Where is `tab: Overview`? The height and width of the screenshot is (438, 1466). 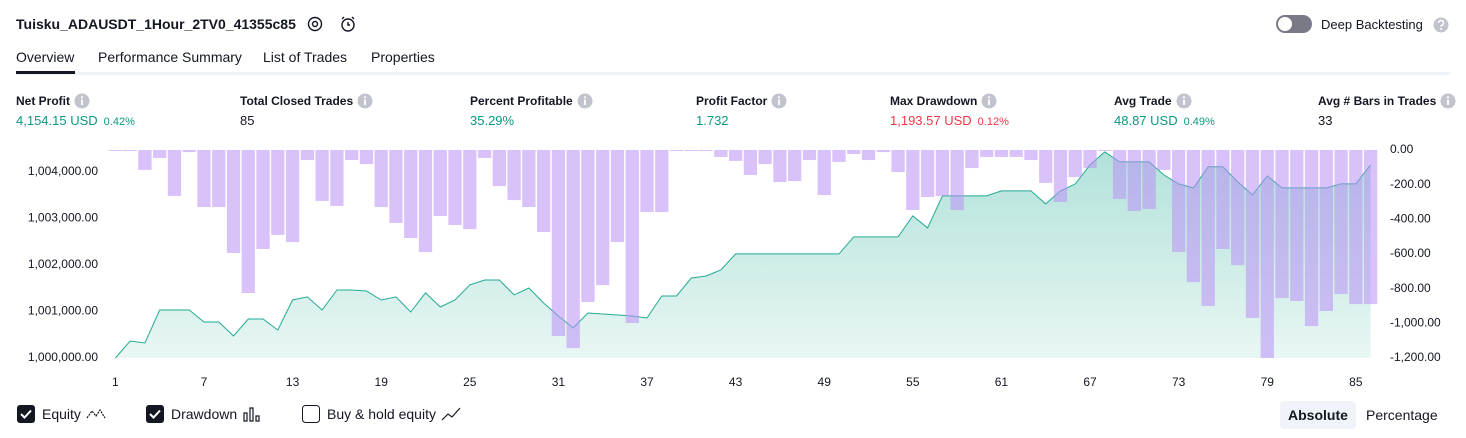 tab: Overview is located at coordinates (45, 57).